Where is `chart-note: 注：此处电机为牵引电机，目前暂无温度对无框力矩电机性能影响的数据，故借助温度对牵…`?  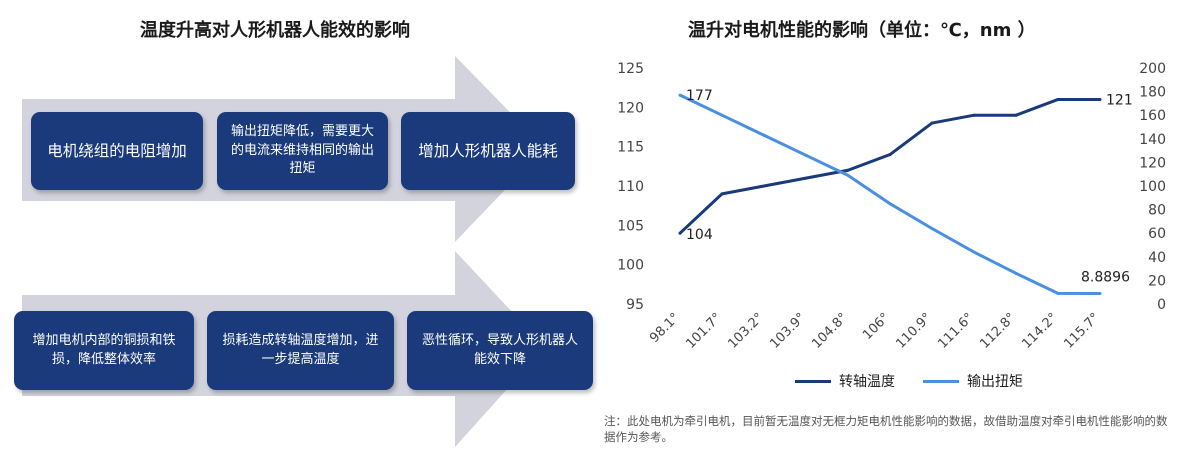
chart-note: 注：此处电机为牵引电机，目前暂无温度对无框力矩电机性能影响的数据，故借助温度对牵… is located at coordinates (886, 429).